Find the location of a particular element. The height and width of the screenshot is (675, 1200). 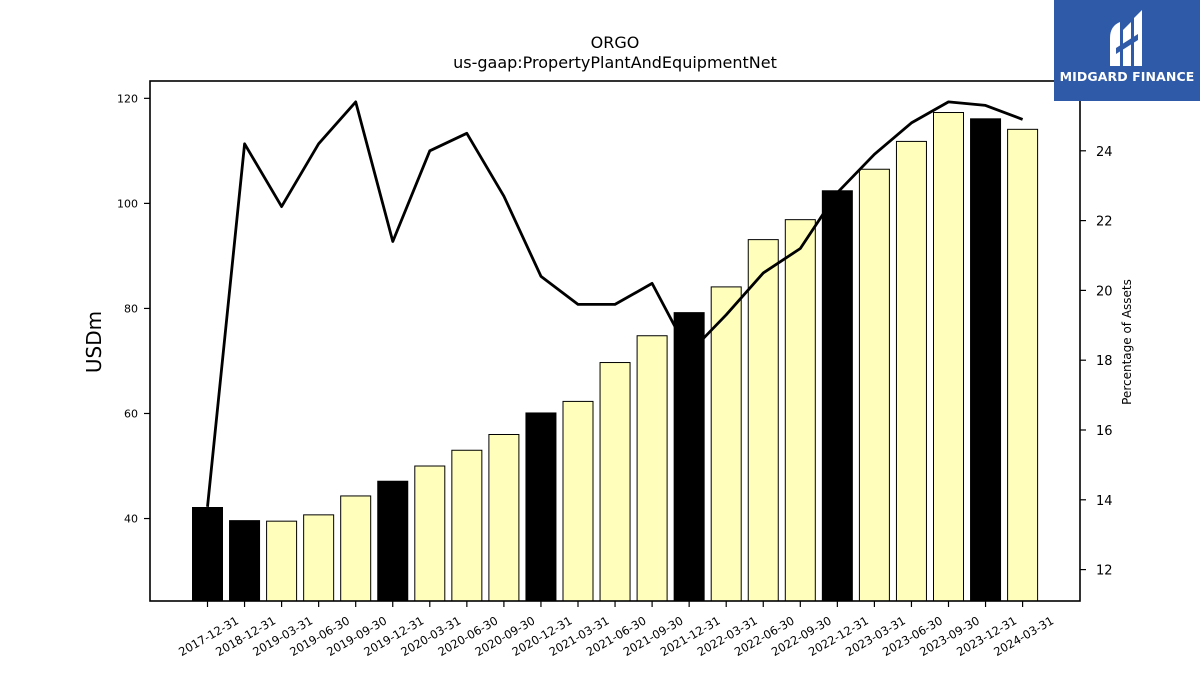

chart-title: ORGO is located at coordinates (615, 42).